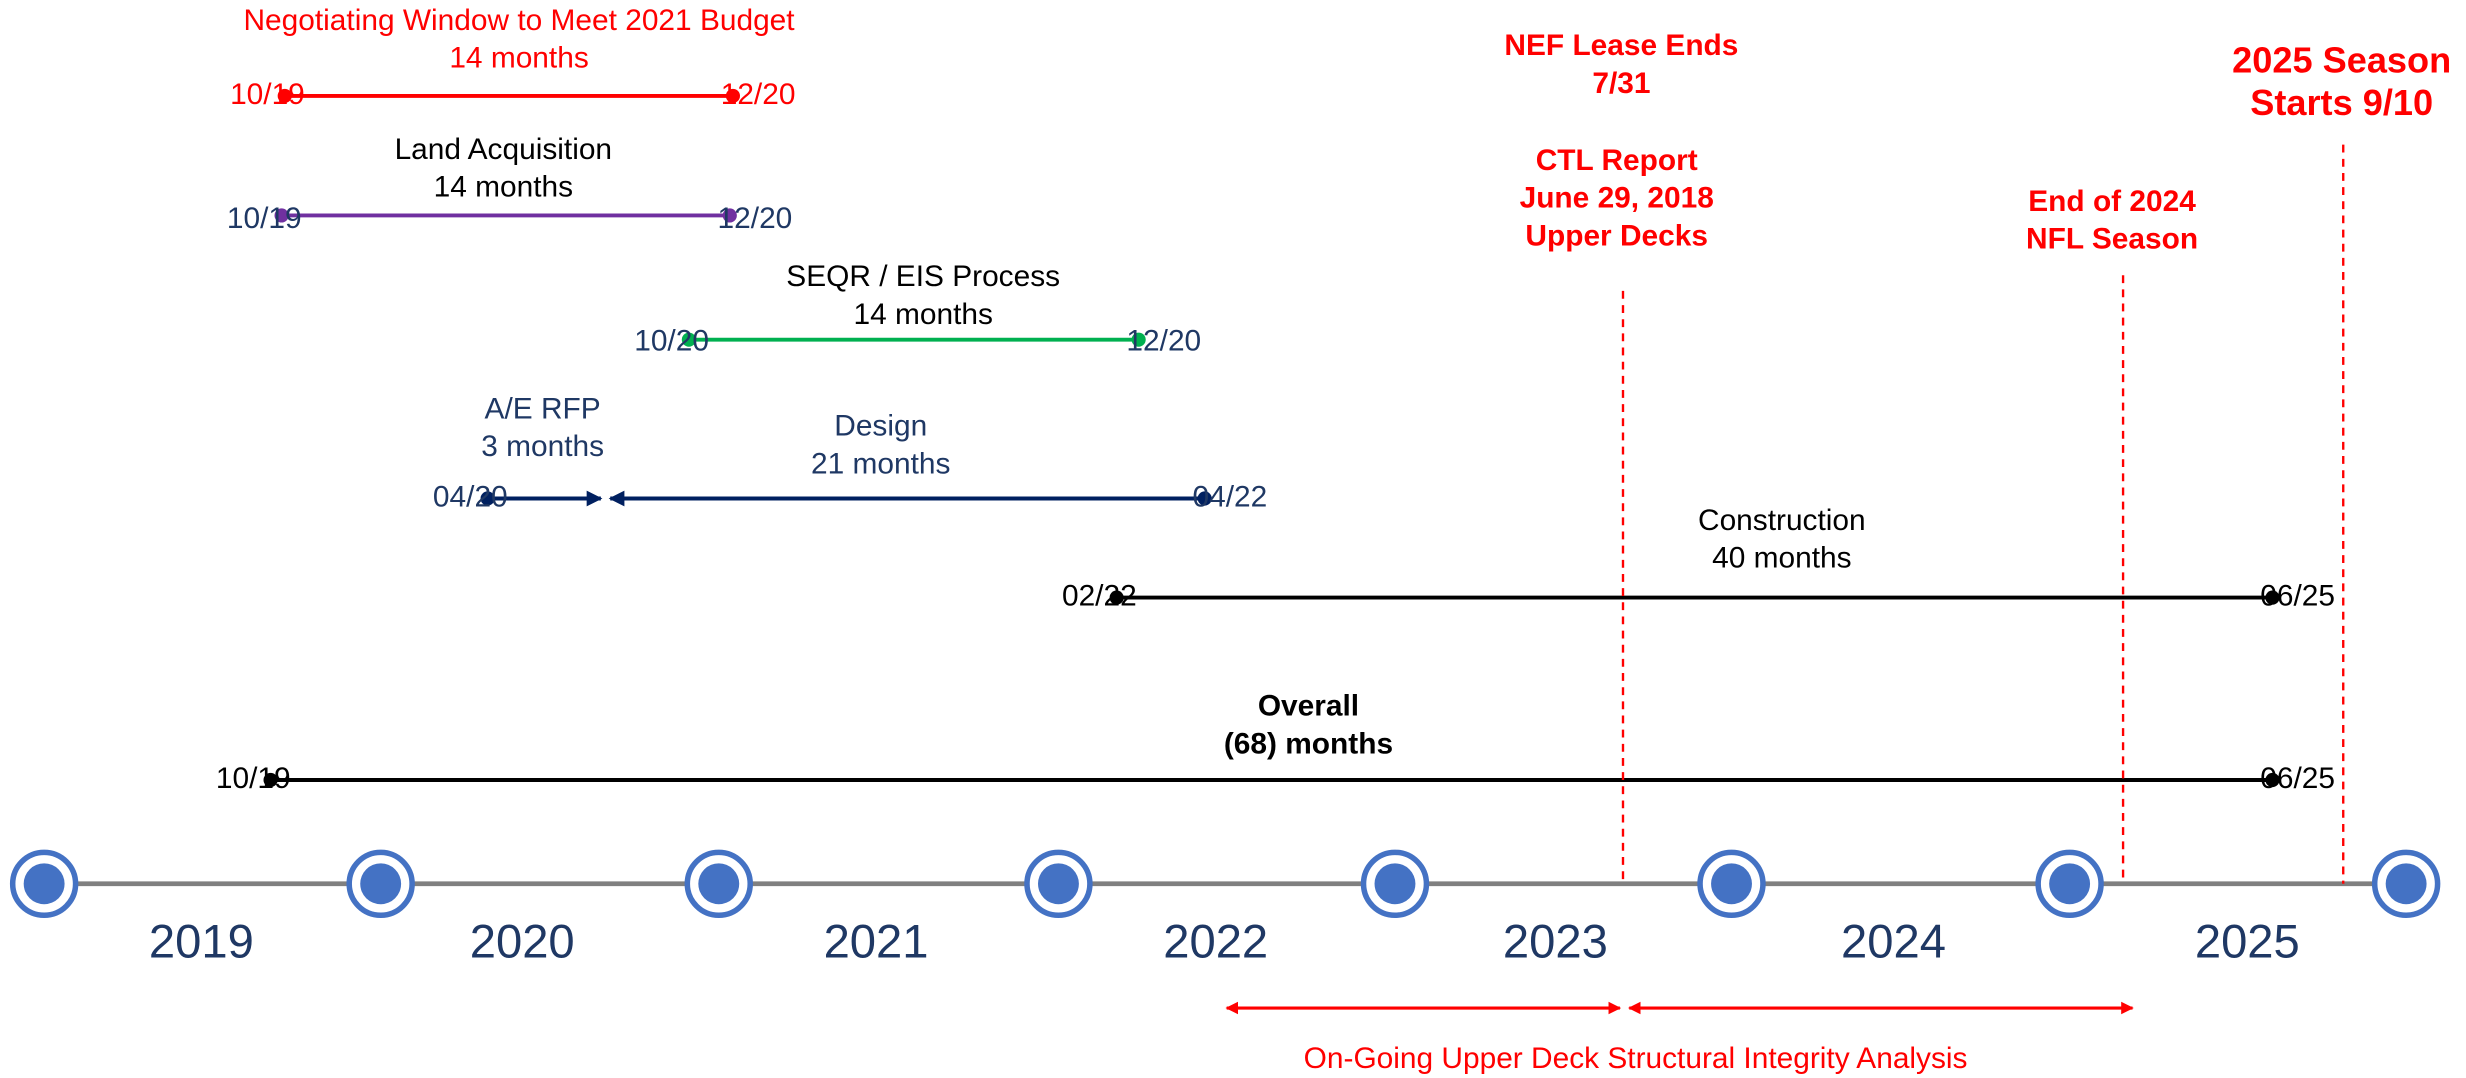 The width and height of the screenshot is (2466, 1078). Describe the element at coordinates (1308, 743) in the screenshot. I see `bar-label: (68) months` at that location.